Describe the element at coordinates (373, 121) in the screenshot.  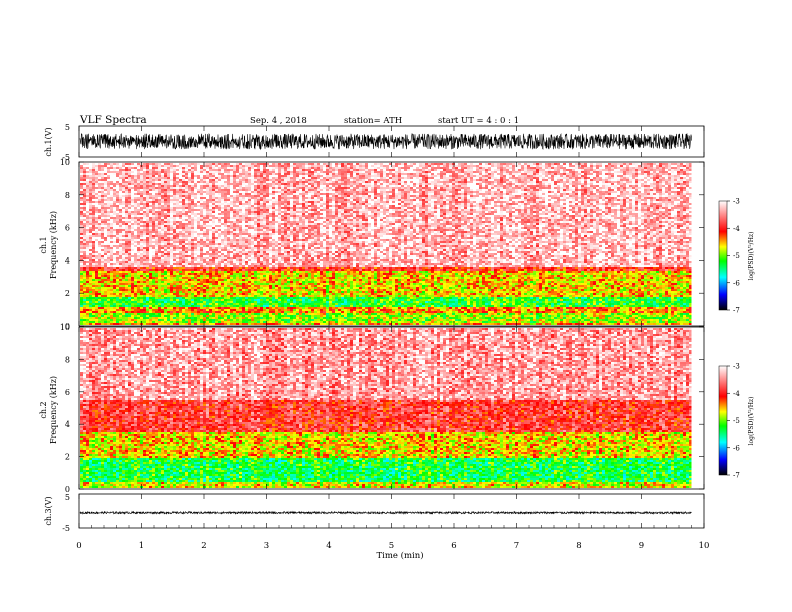
I see `station-label: station= ATH` at that location.